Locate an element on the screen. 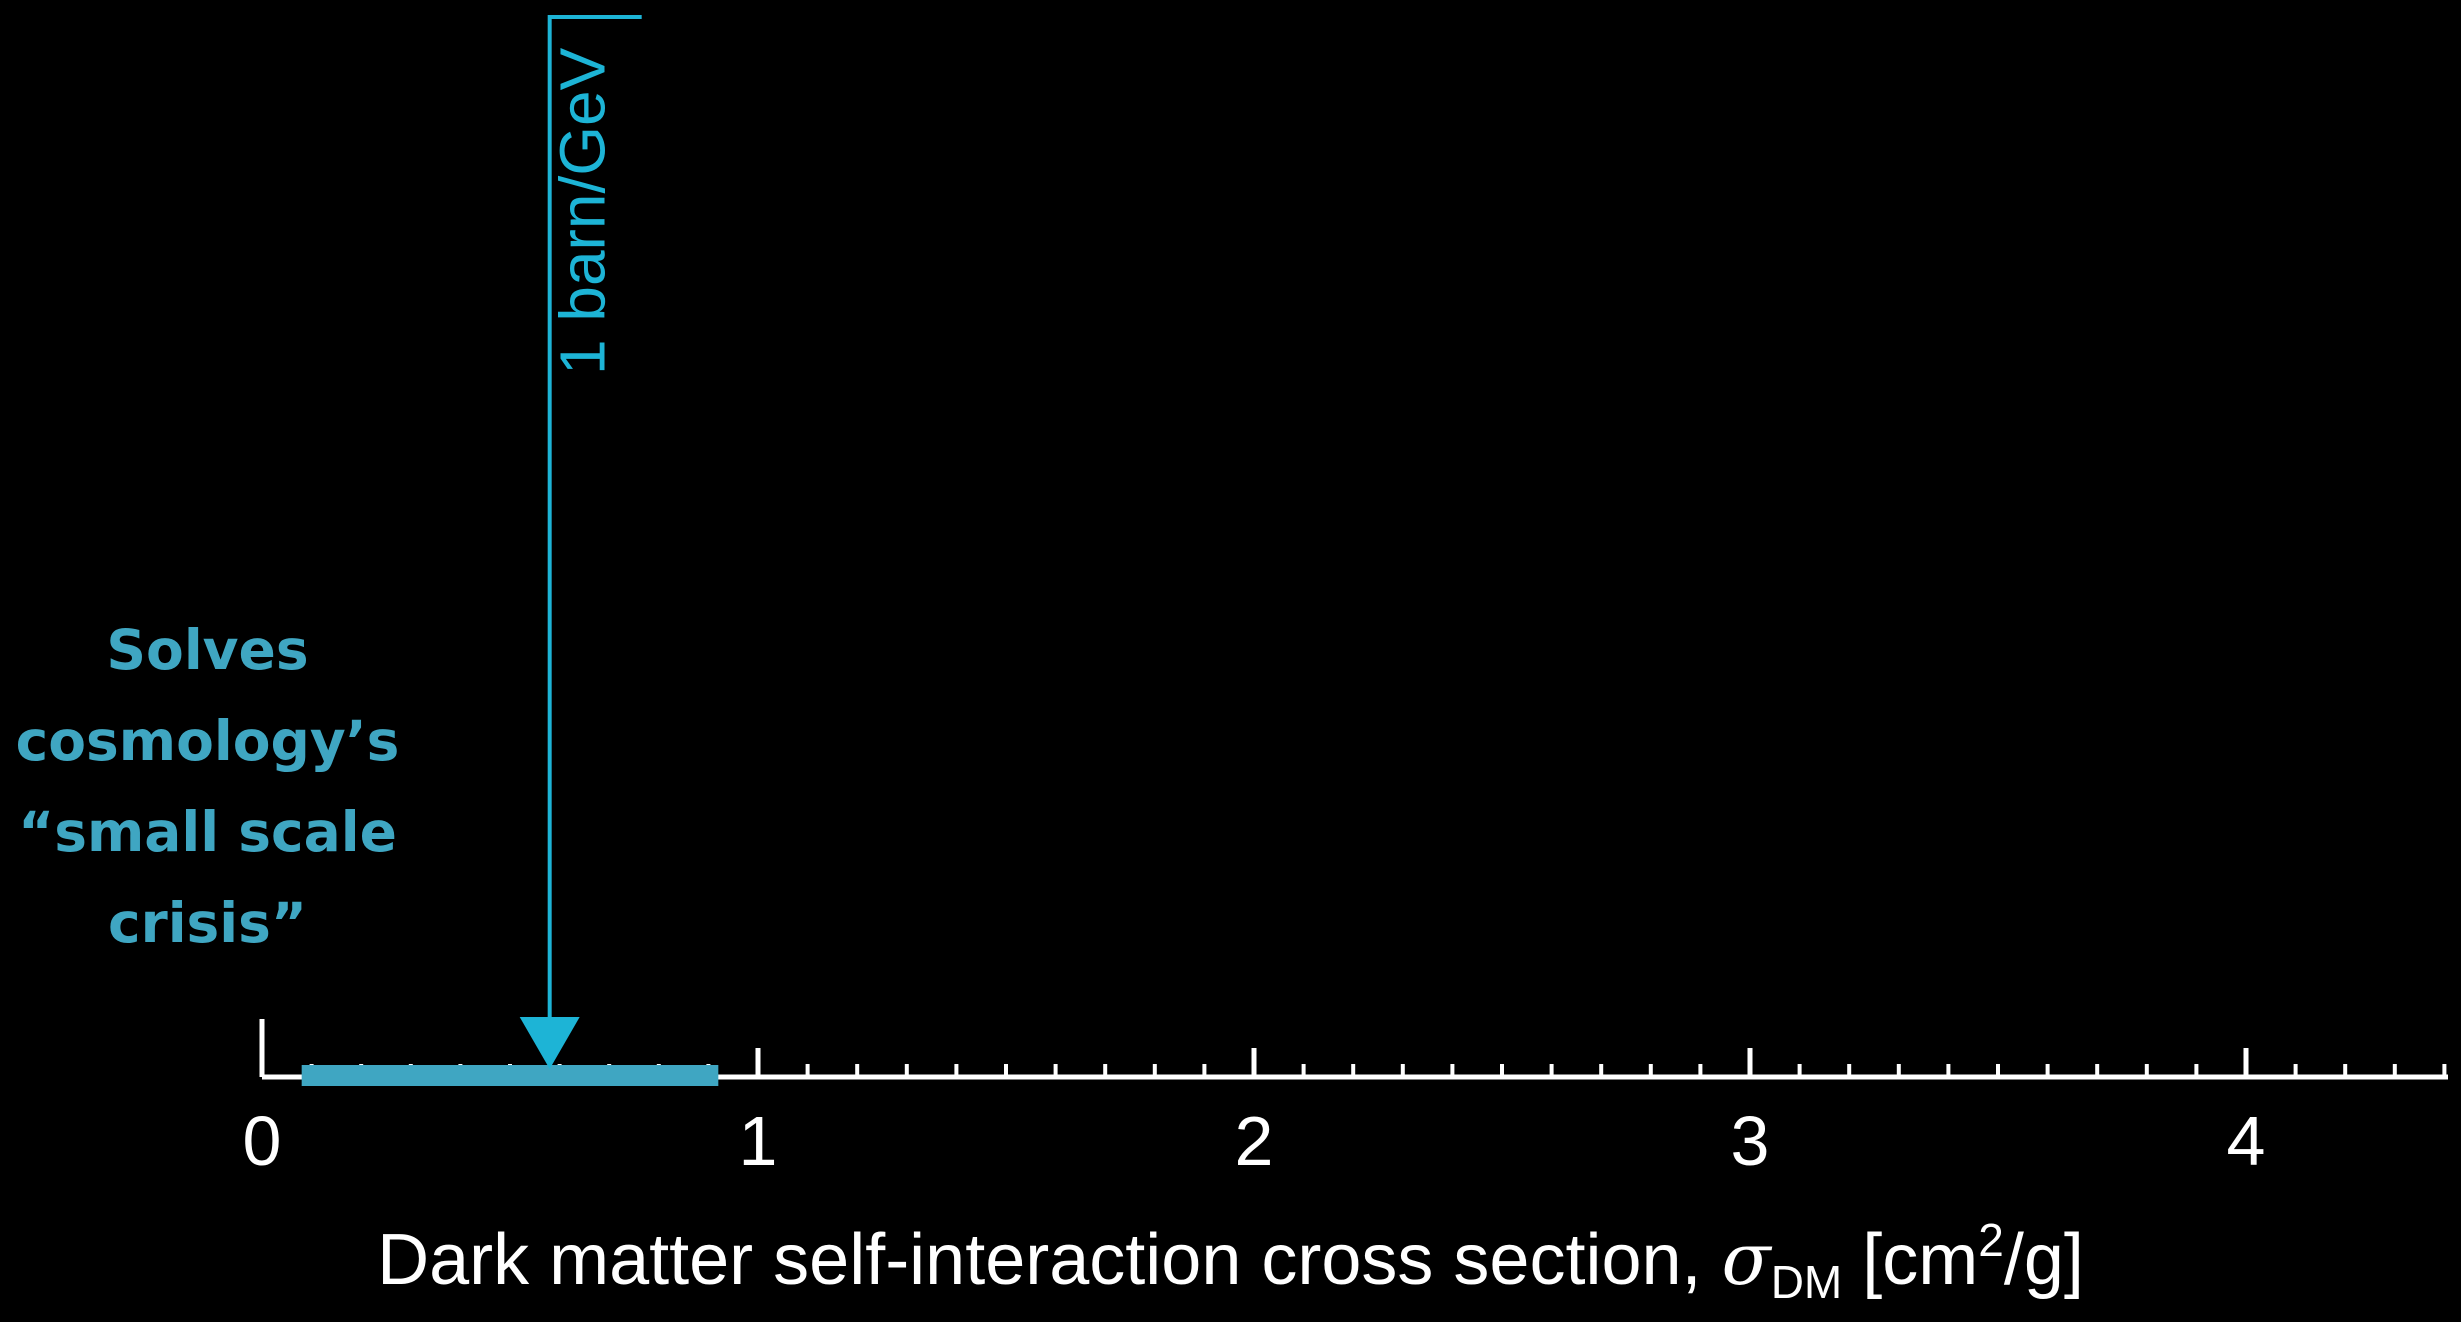 The height and width of the screenshot is (1322, 2461). marker-line is located at coordinates (594, 517).